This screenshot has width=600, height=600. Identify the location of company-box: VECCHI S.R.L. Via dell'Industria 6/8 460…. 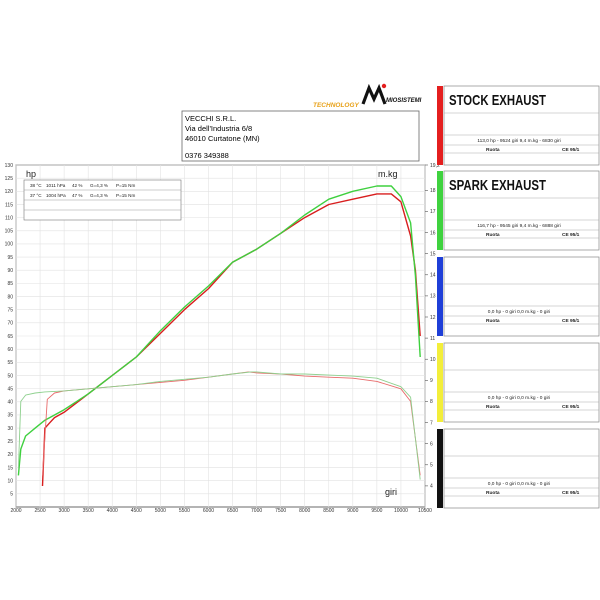
(300, 136).